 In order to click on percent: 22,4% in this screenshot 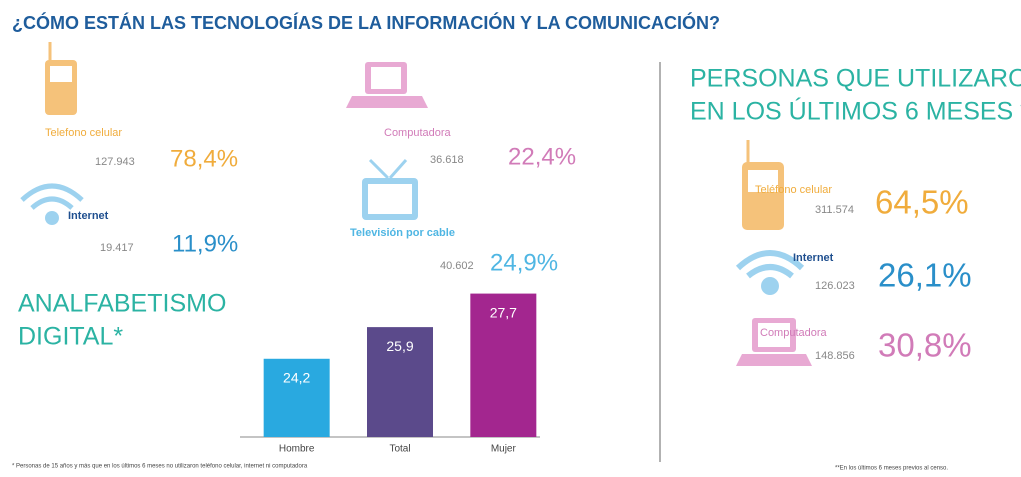, I will do `click(542, 156)`.